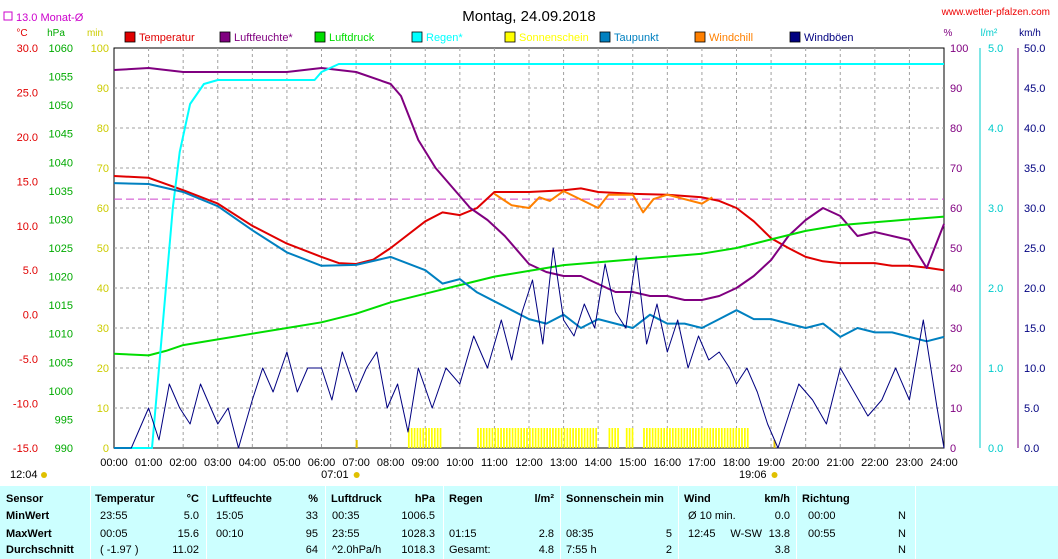 The width and height of the screenshot is (1058, 559). I want to click on unit-right: km/h, so click(1030, 33).